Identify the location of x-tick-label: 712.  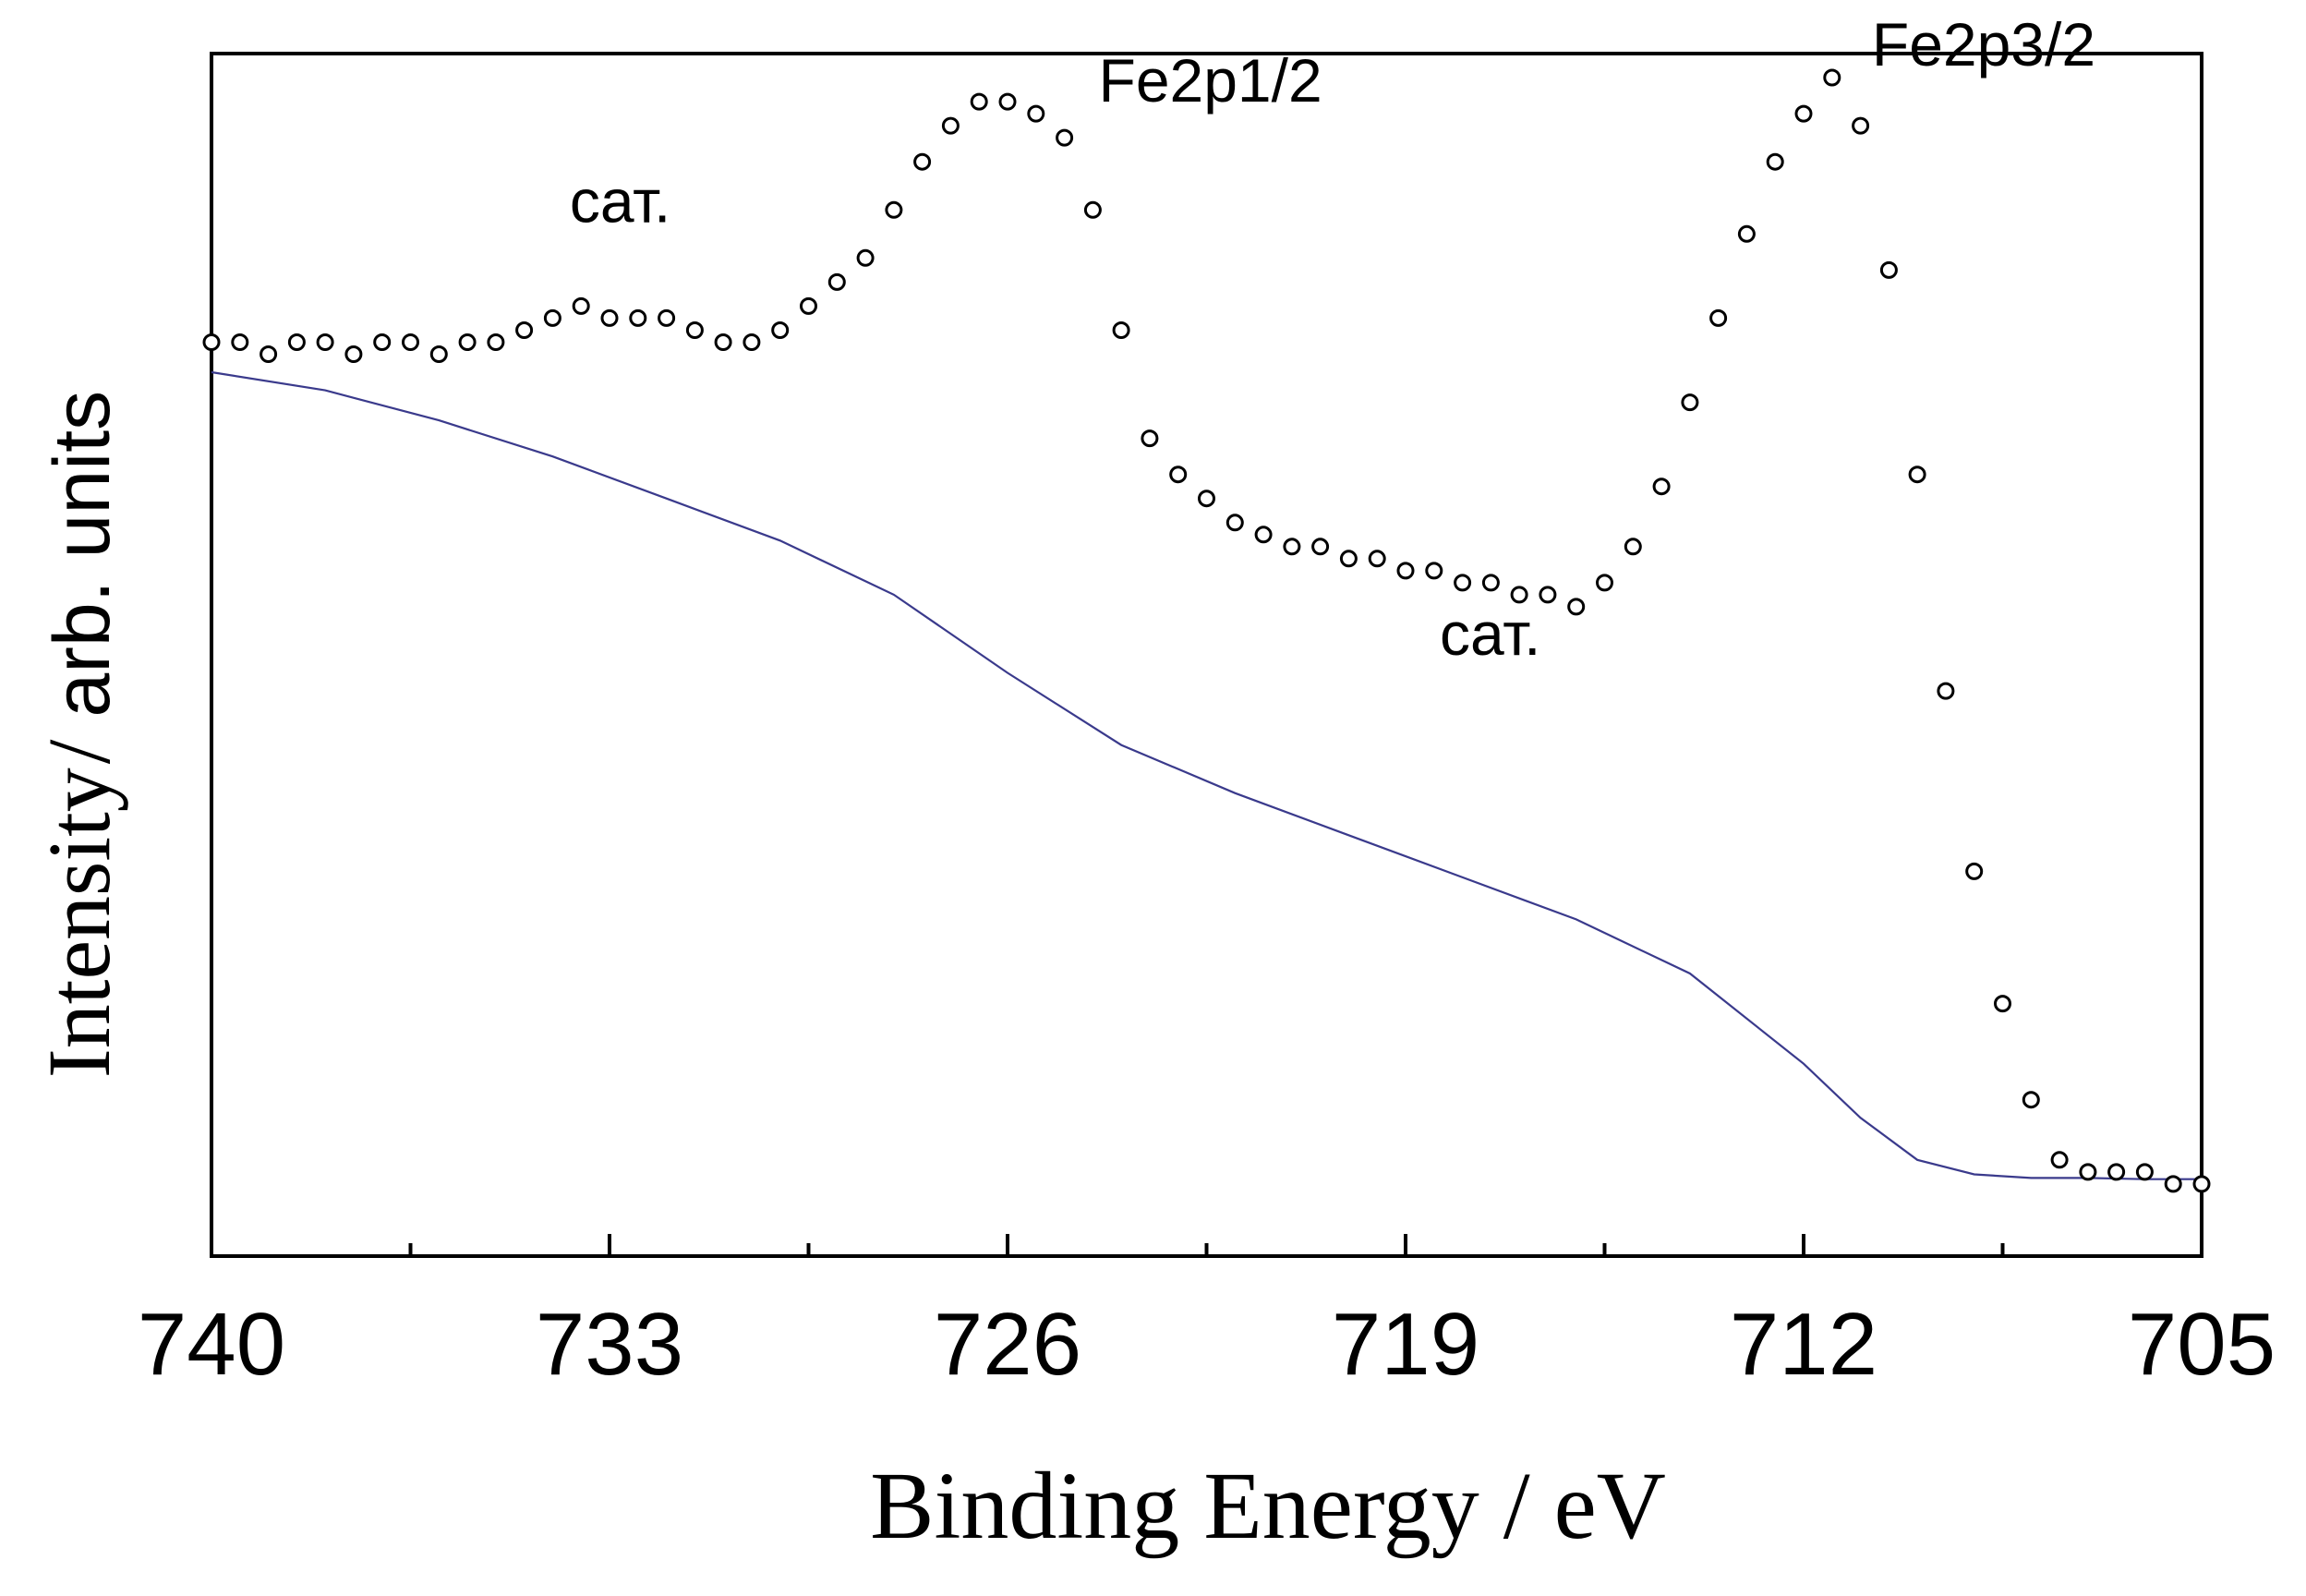
(1803, 1344).